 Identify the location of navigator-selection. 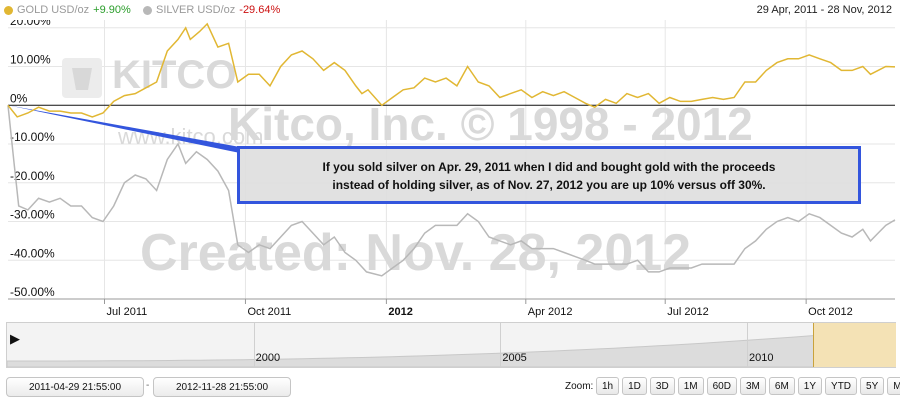
(854, 345).